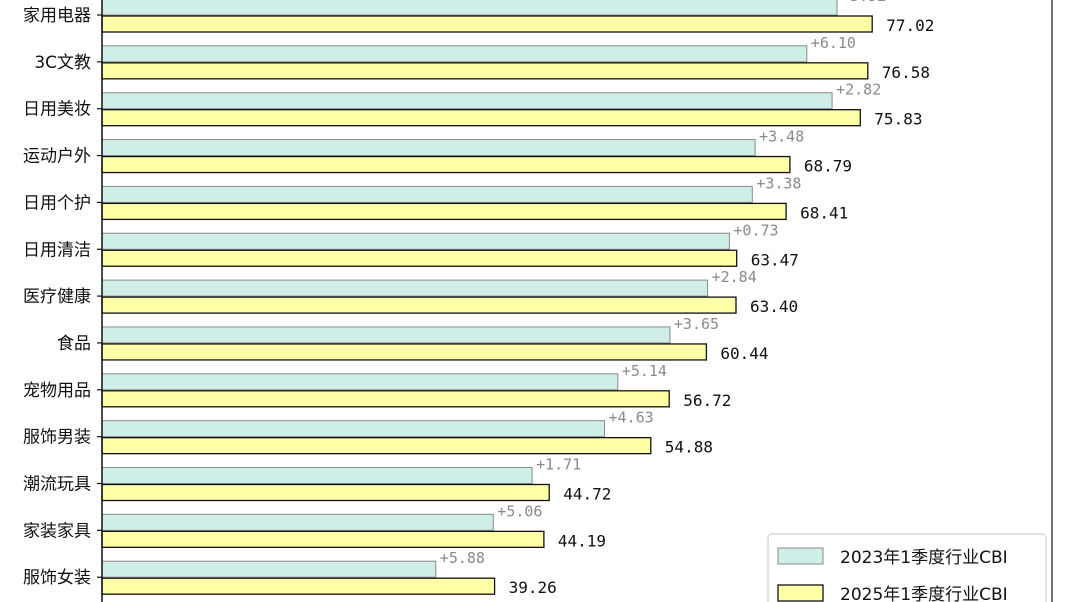 The width and height of the screenshot is (1080, 602). What do you see at coordinates (778, 183) in the screenshot?
I see `diff-label-4: +3.38` at bounding box center [778, 183].